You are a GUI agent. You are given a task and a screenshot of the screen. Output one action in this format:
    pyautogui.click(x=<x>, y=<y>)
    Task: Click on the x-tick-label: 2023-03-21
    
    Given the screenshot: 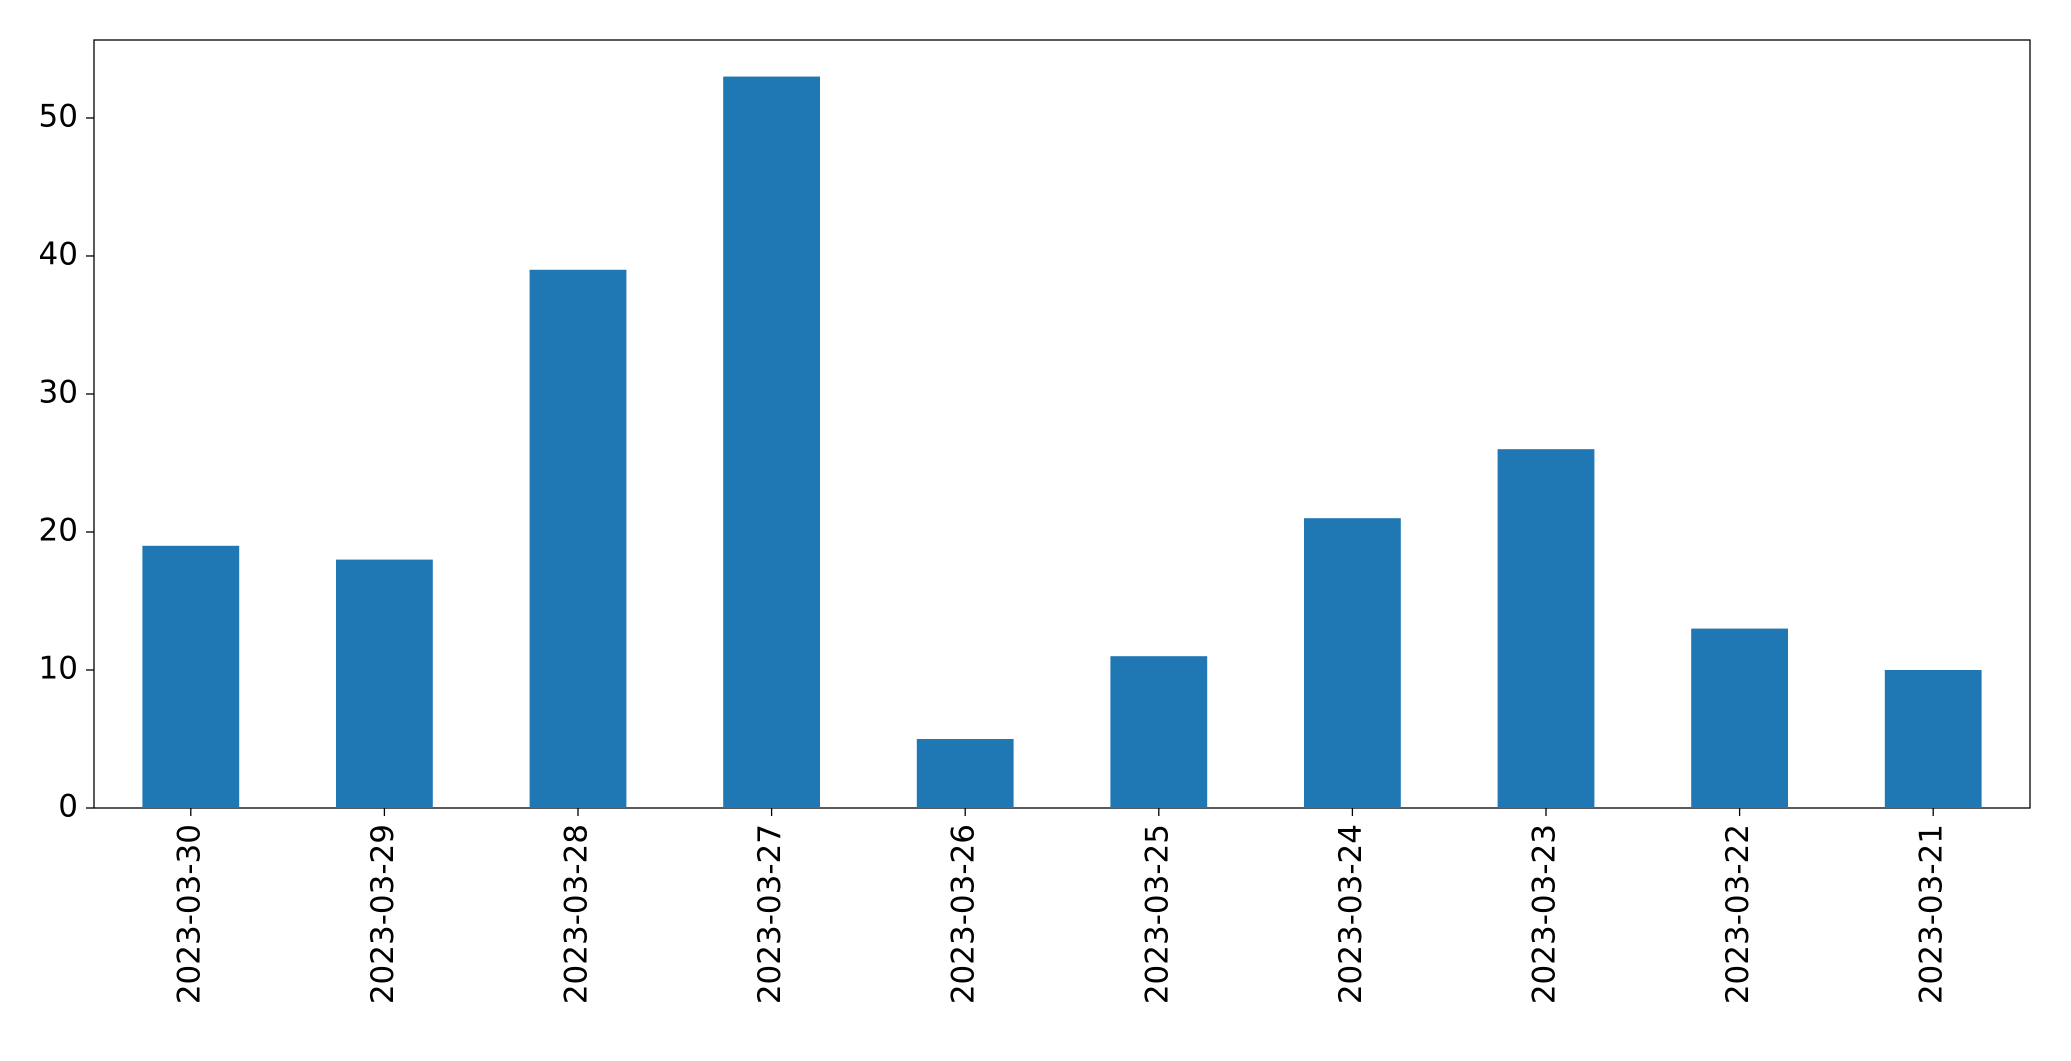 What is the action you would take?
    pyautogui.click(x=1932, y=914)
    